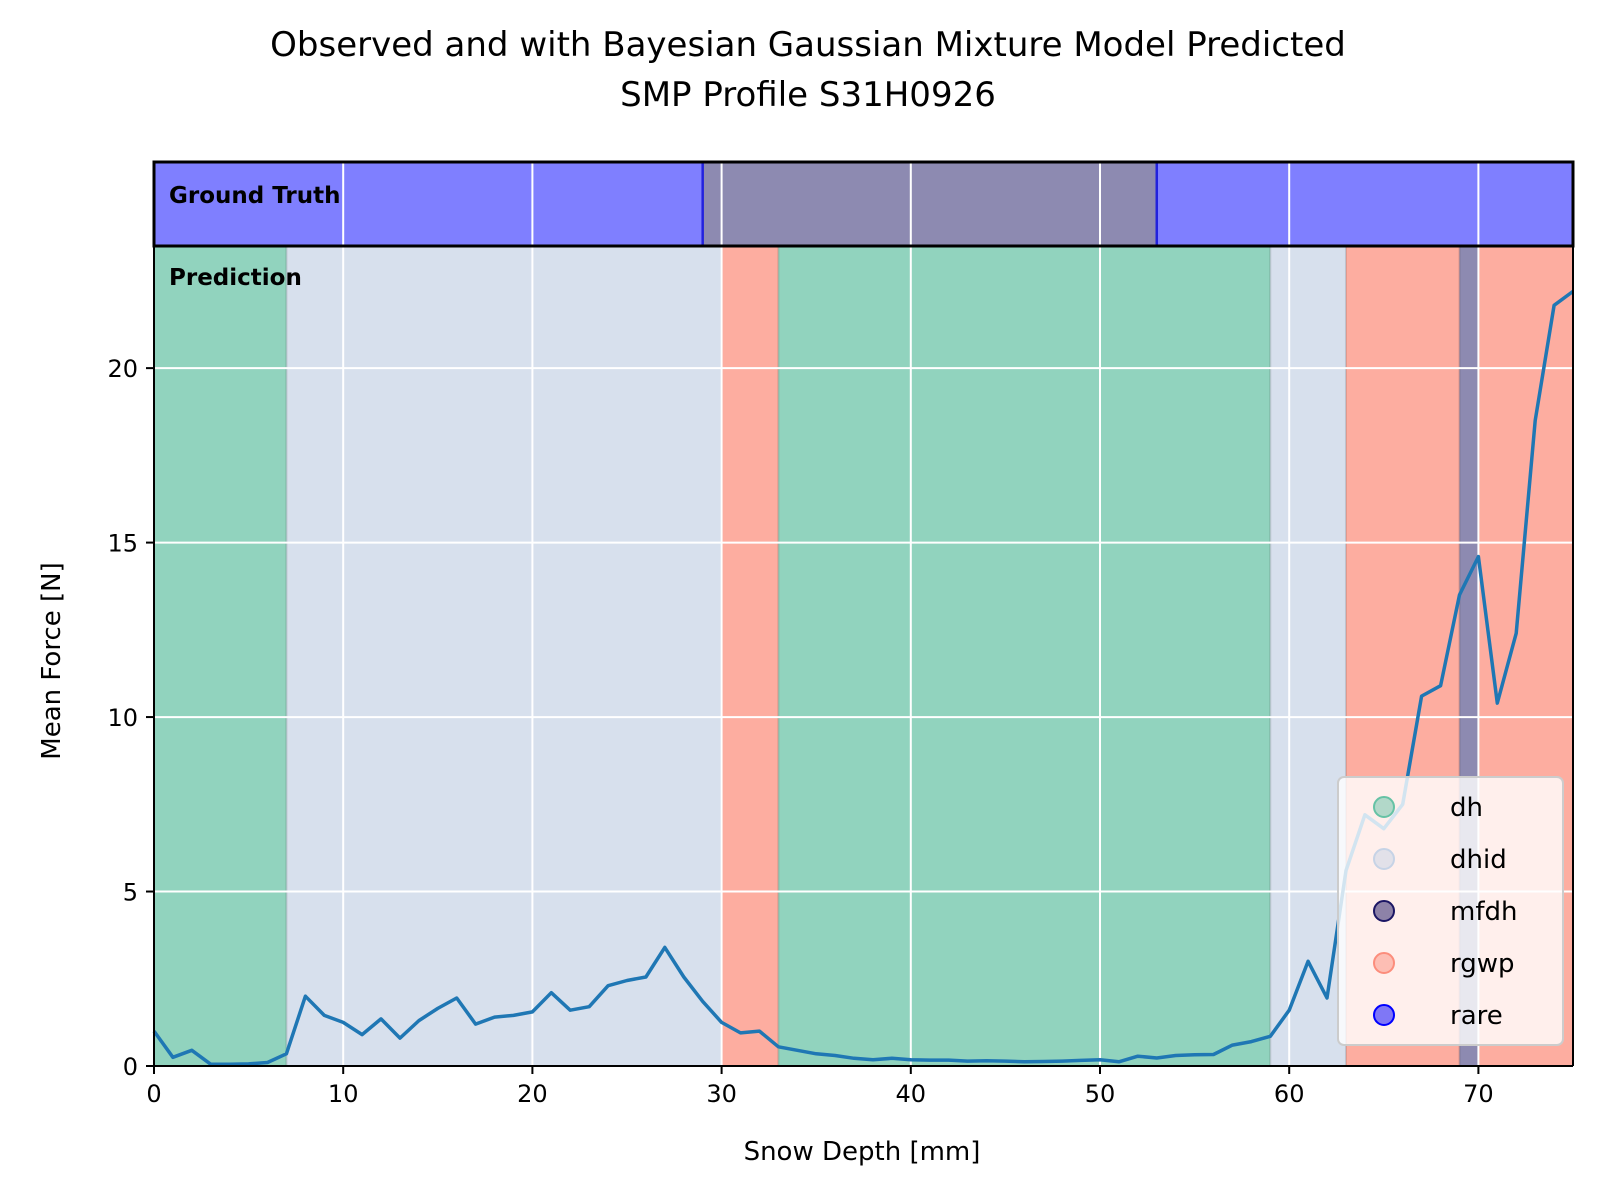 The image size is (1600, 1204). Describe the element at coordinates (1476, 1016) in the screenshot. I see `legend-entry-rare: rare` at that location.